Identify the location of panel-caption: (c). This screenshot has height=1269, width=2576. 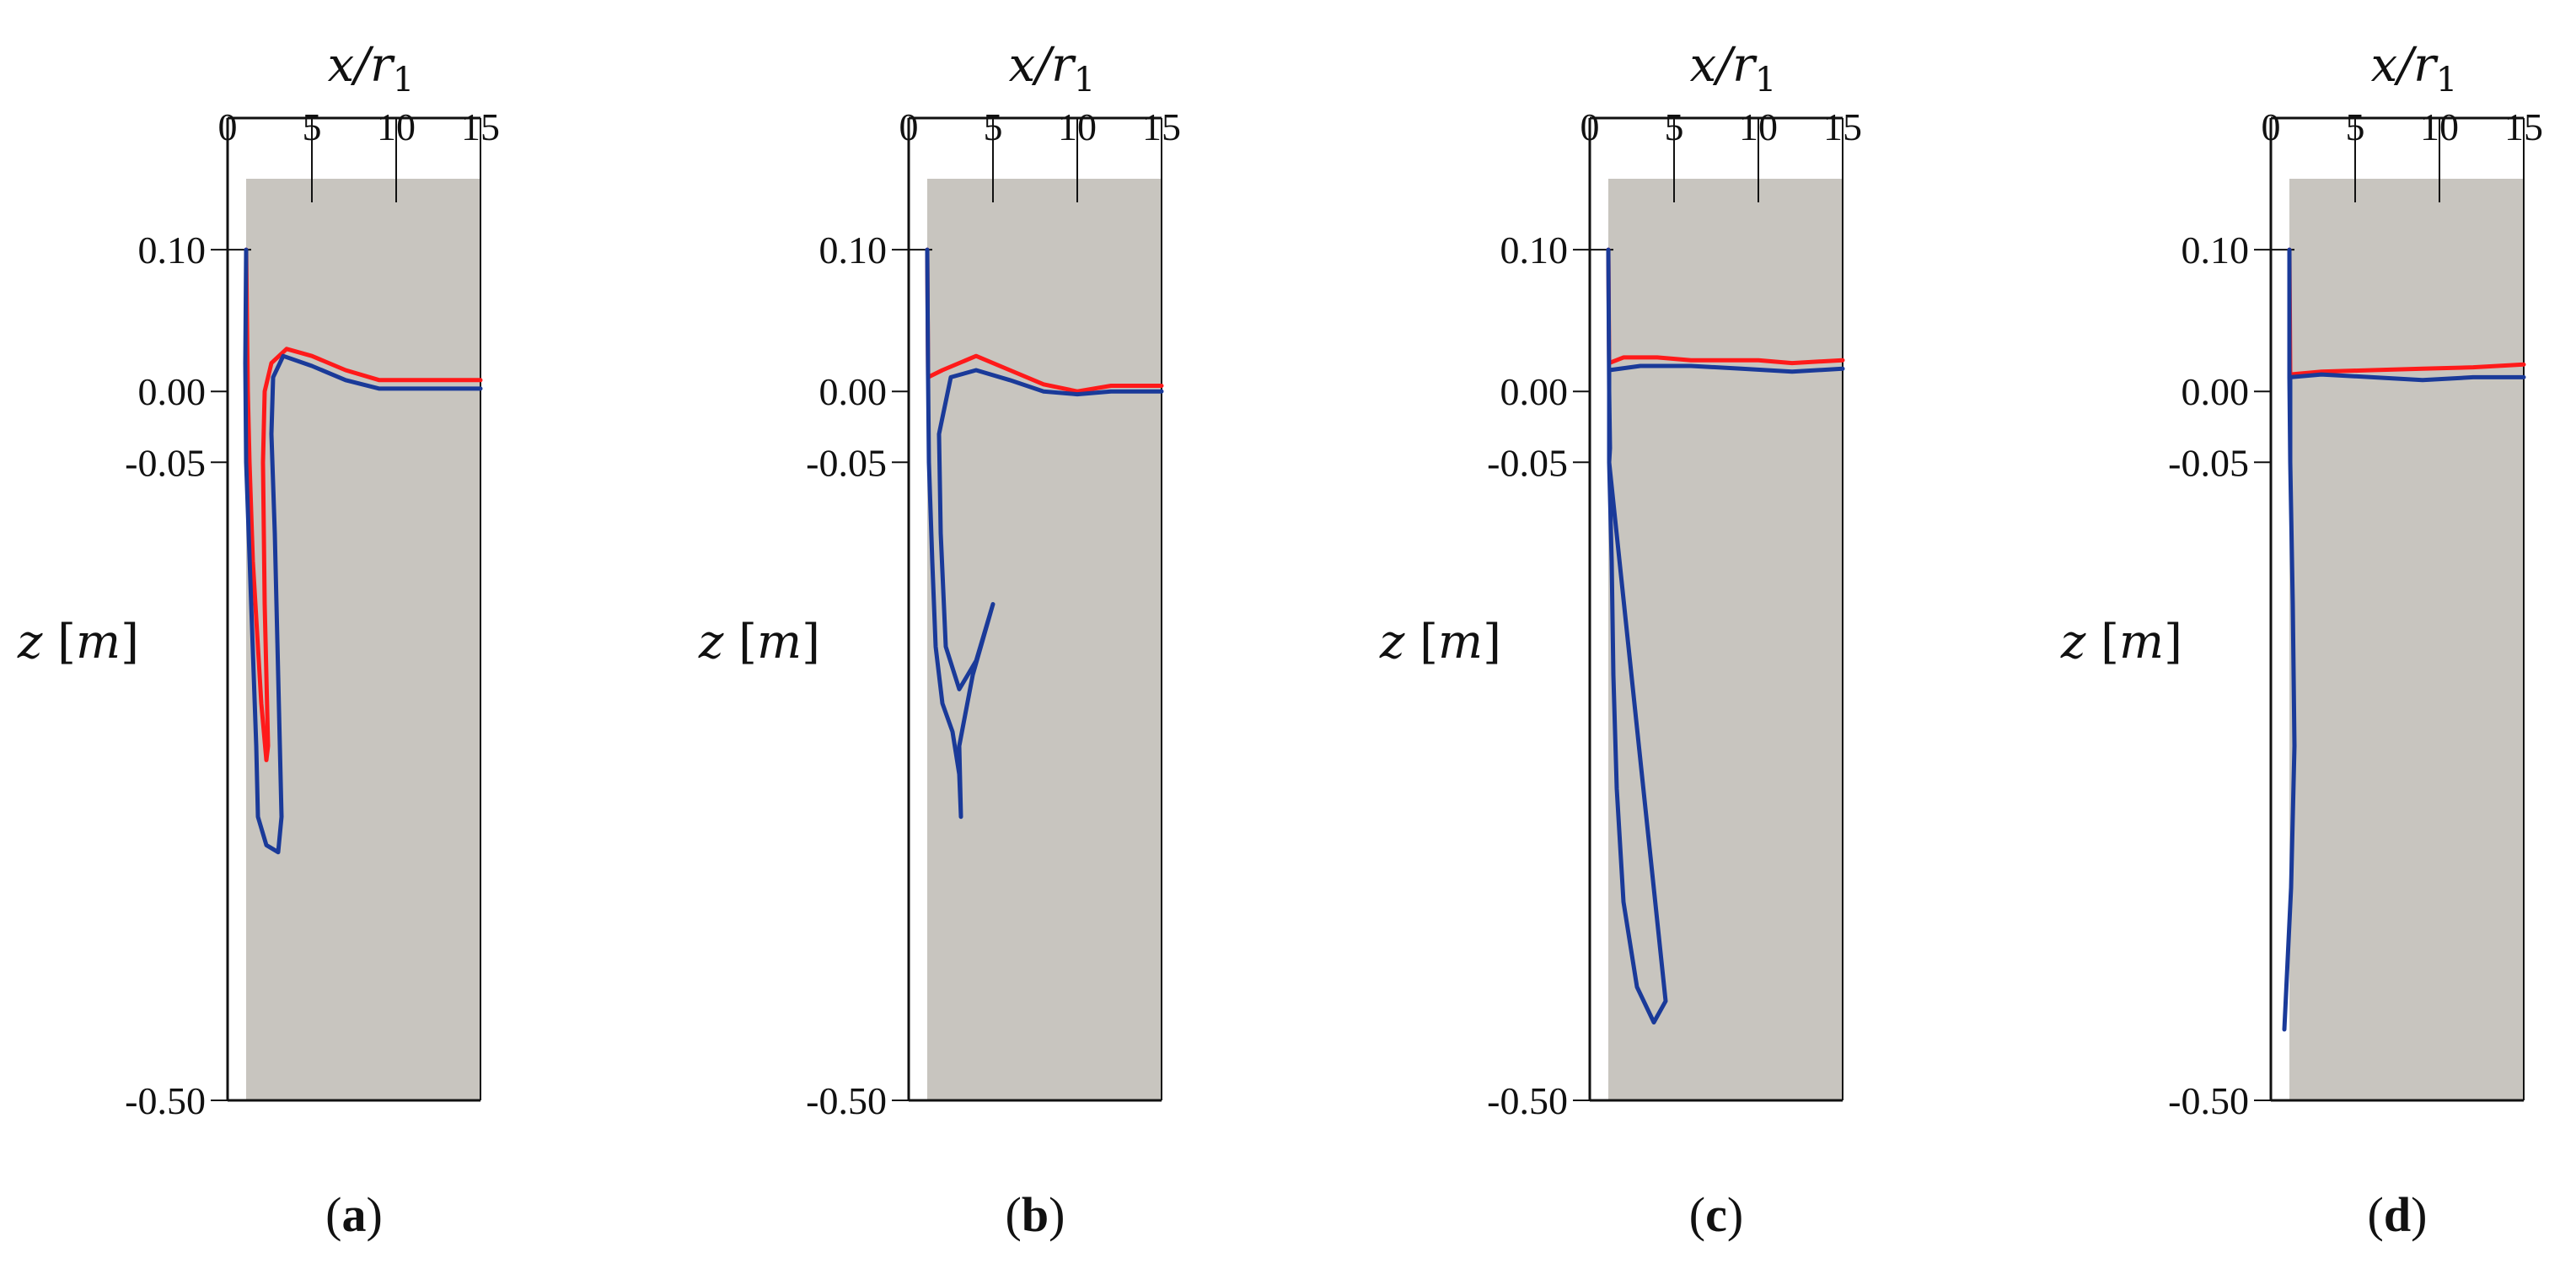
(1716, 1214).